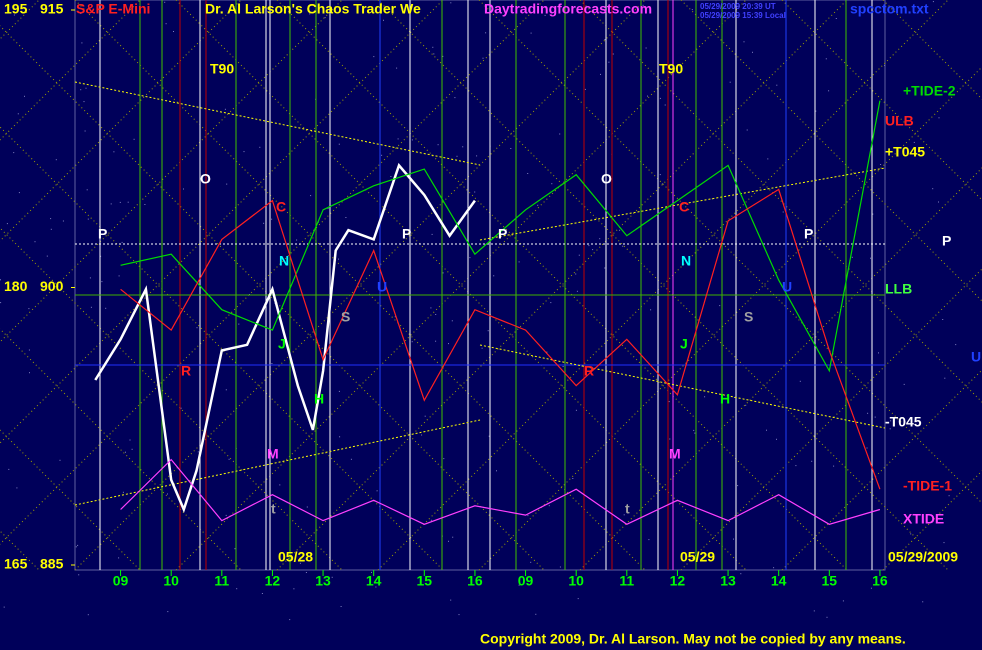 This screenshot has width=982, height=650. Describe the element at coordinates (52, 564) in the screenshot. I see `y2-tick-label: 885` at that location.